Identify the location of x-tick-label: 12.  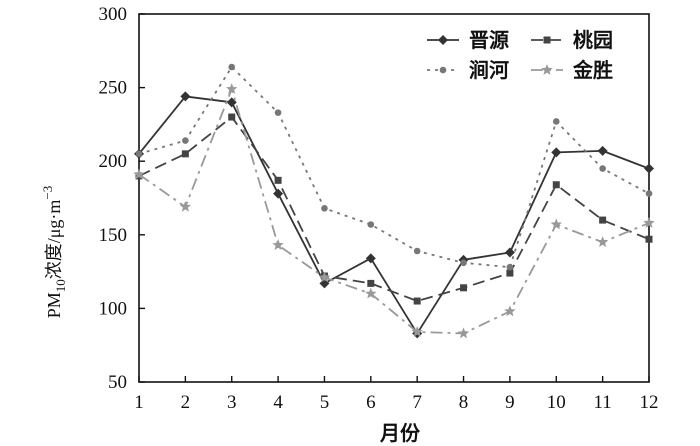
(649, 402).